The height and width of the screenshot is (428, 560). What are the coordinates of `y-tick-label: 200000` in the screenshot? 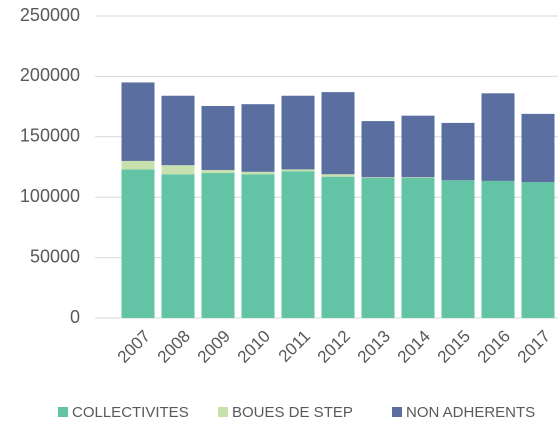 It's located at (50, 75).